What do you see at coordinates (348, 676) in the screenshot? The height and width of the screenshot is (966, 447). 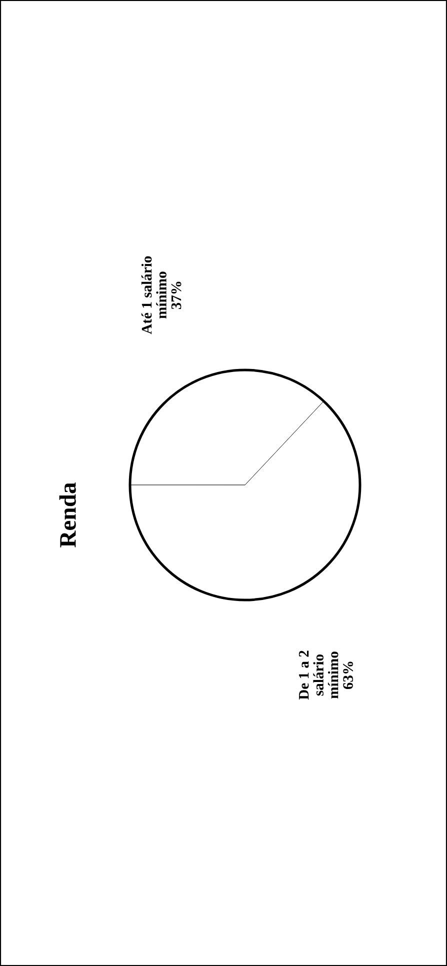 I see `data-label: 63%` at bounding box center [348, 676].